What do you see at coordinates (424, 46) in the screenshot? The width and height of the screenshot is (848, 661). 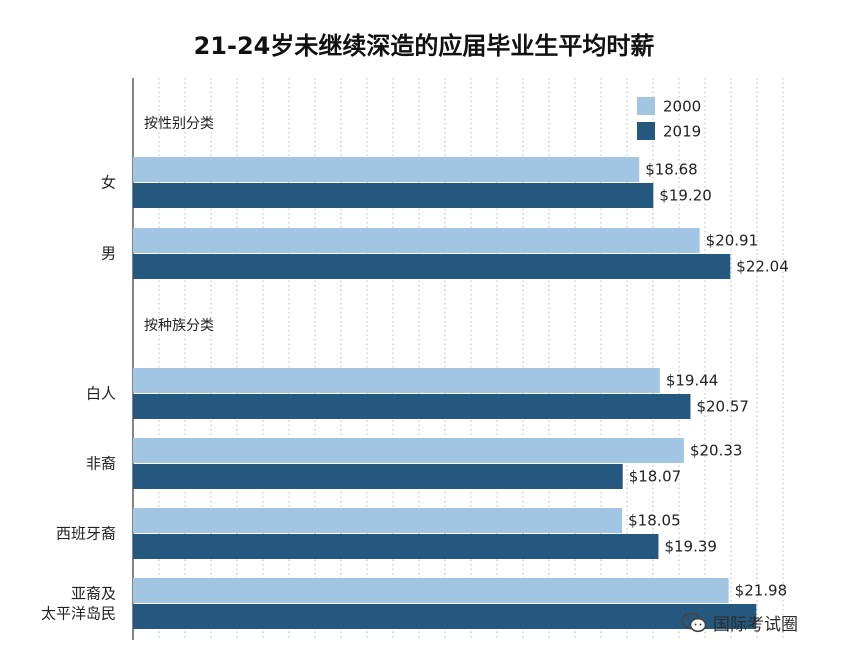 I see `chart-title: 21-24岁未继续深造的应届毕业生平均时薪` at bounding box center [424, 46].